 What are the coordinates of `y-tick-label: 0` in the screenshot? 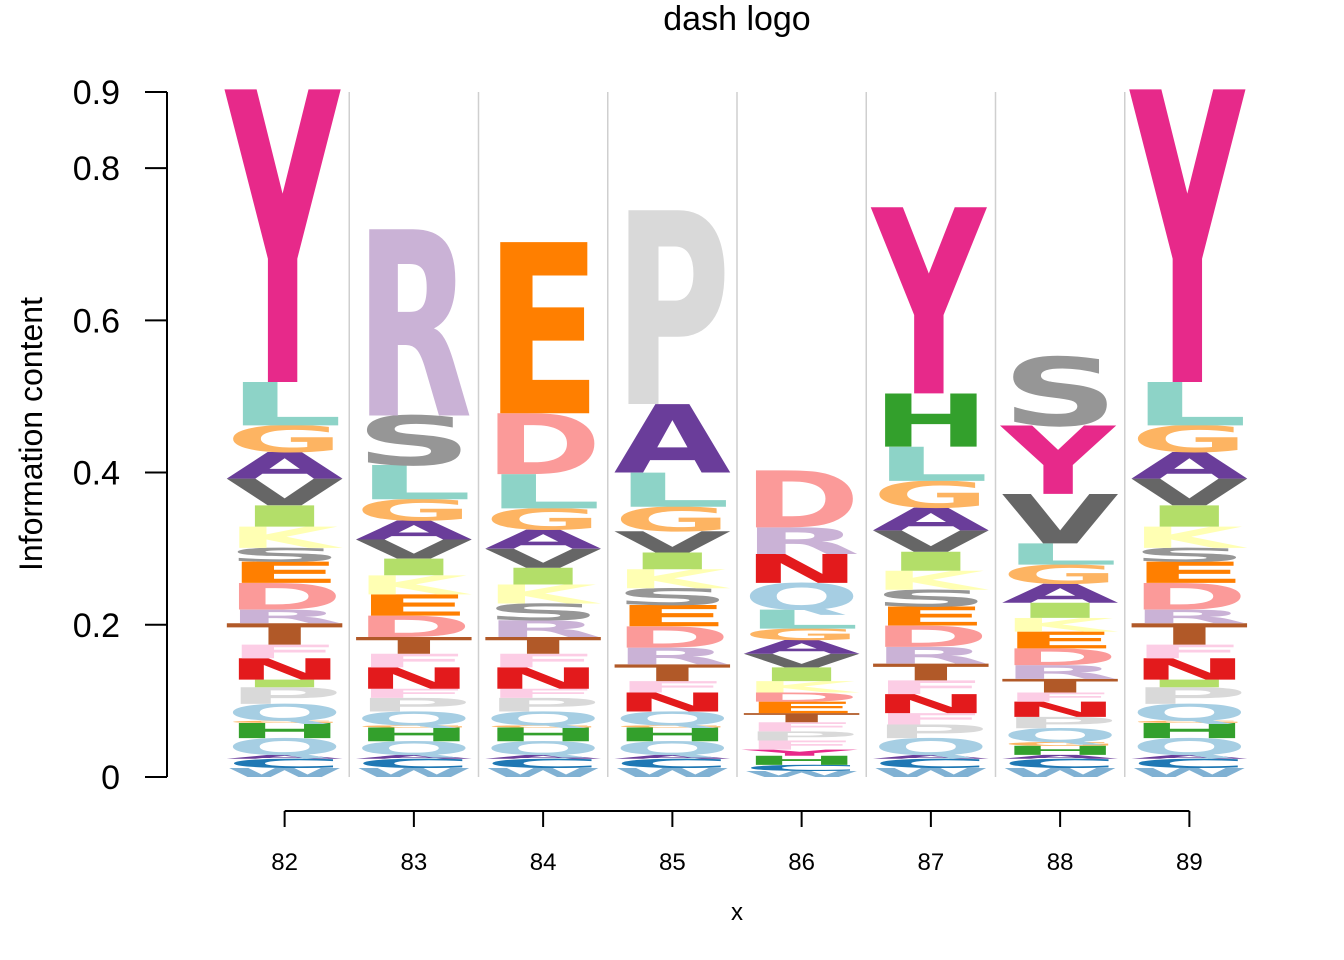 It's located at (110, 778).